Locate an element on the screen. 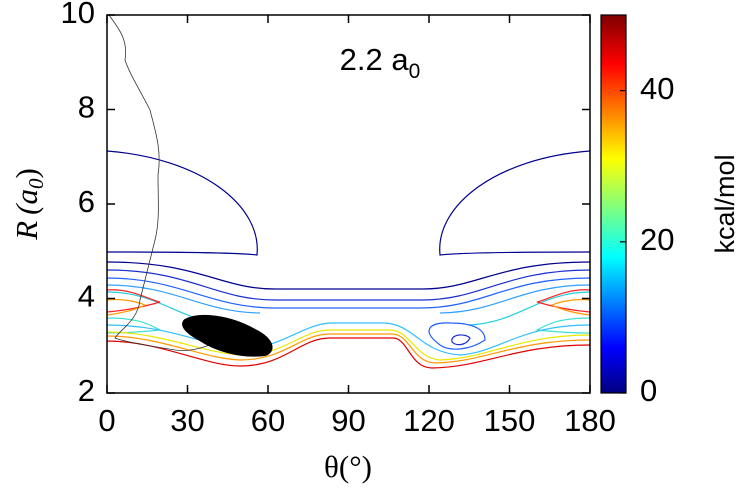 Image resolution: width=748 pixels, height=500 pixels. x-tick-label: 60 is located at coordinates (268, 420).